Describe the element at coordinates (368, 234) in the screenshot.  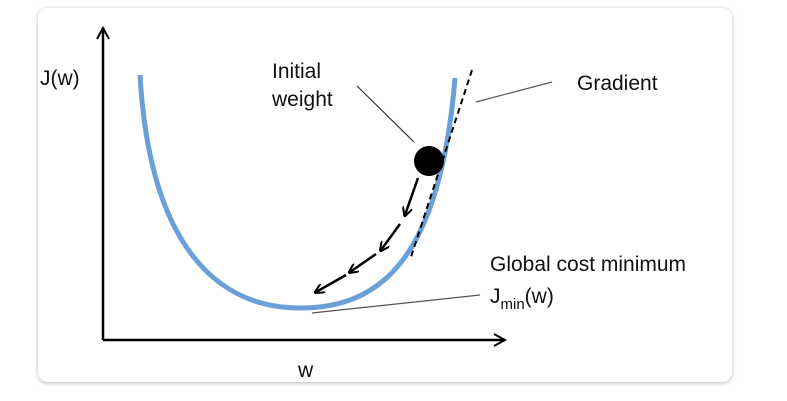
I see `descent-steps` at that location.